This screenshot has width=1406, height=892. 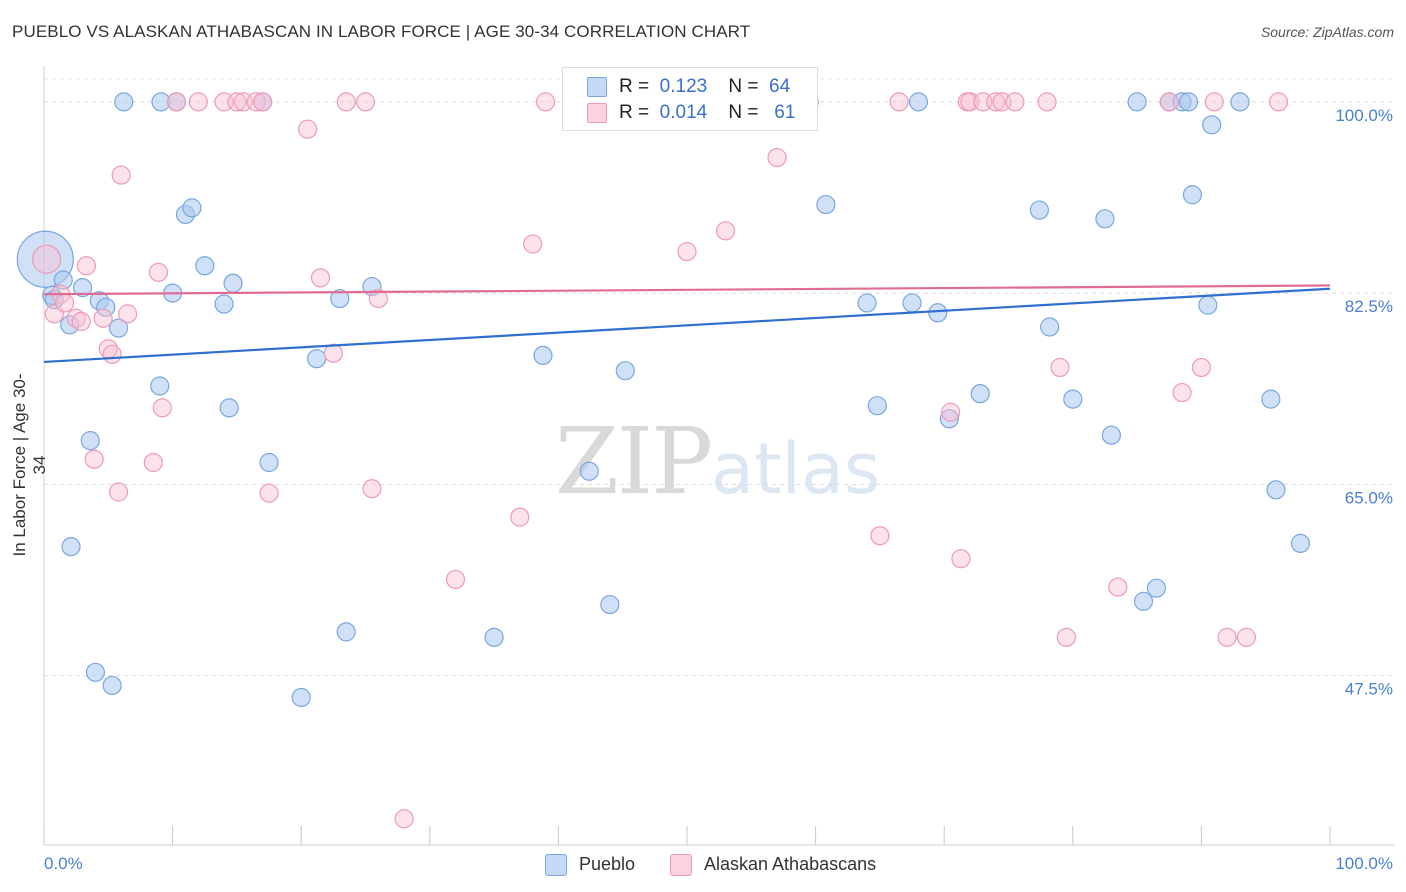 I want to click on y-tick-label: 47.5%, so click(x=1369, y=689).